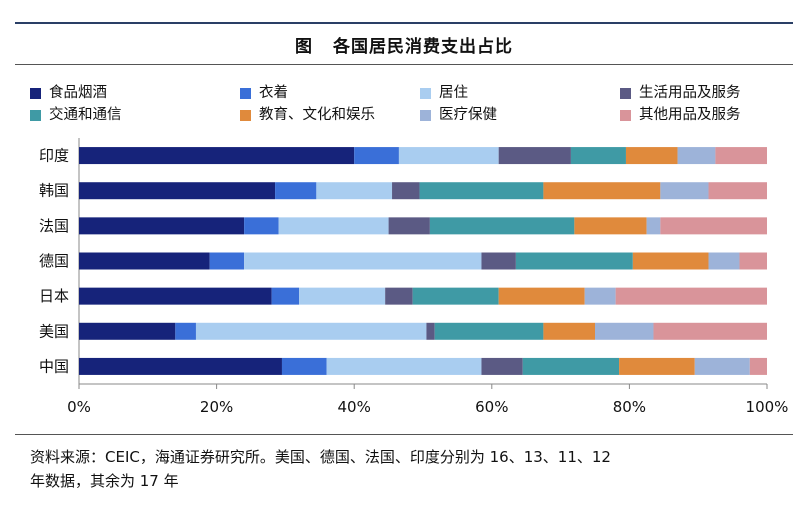 The height and width of the screenshot is (508, 808). I want to click on chart-title-bar: 图 各国居民消费支出占比, so click(404, 43).